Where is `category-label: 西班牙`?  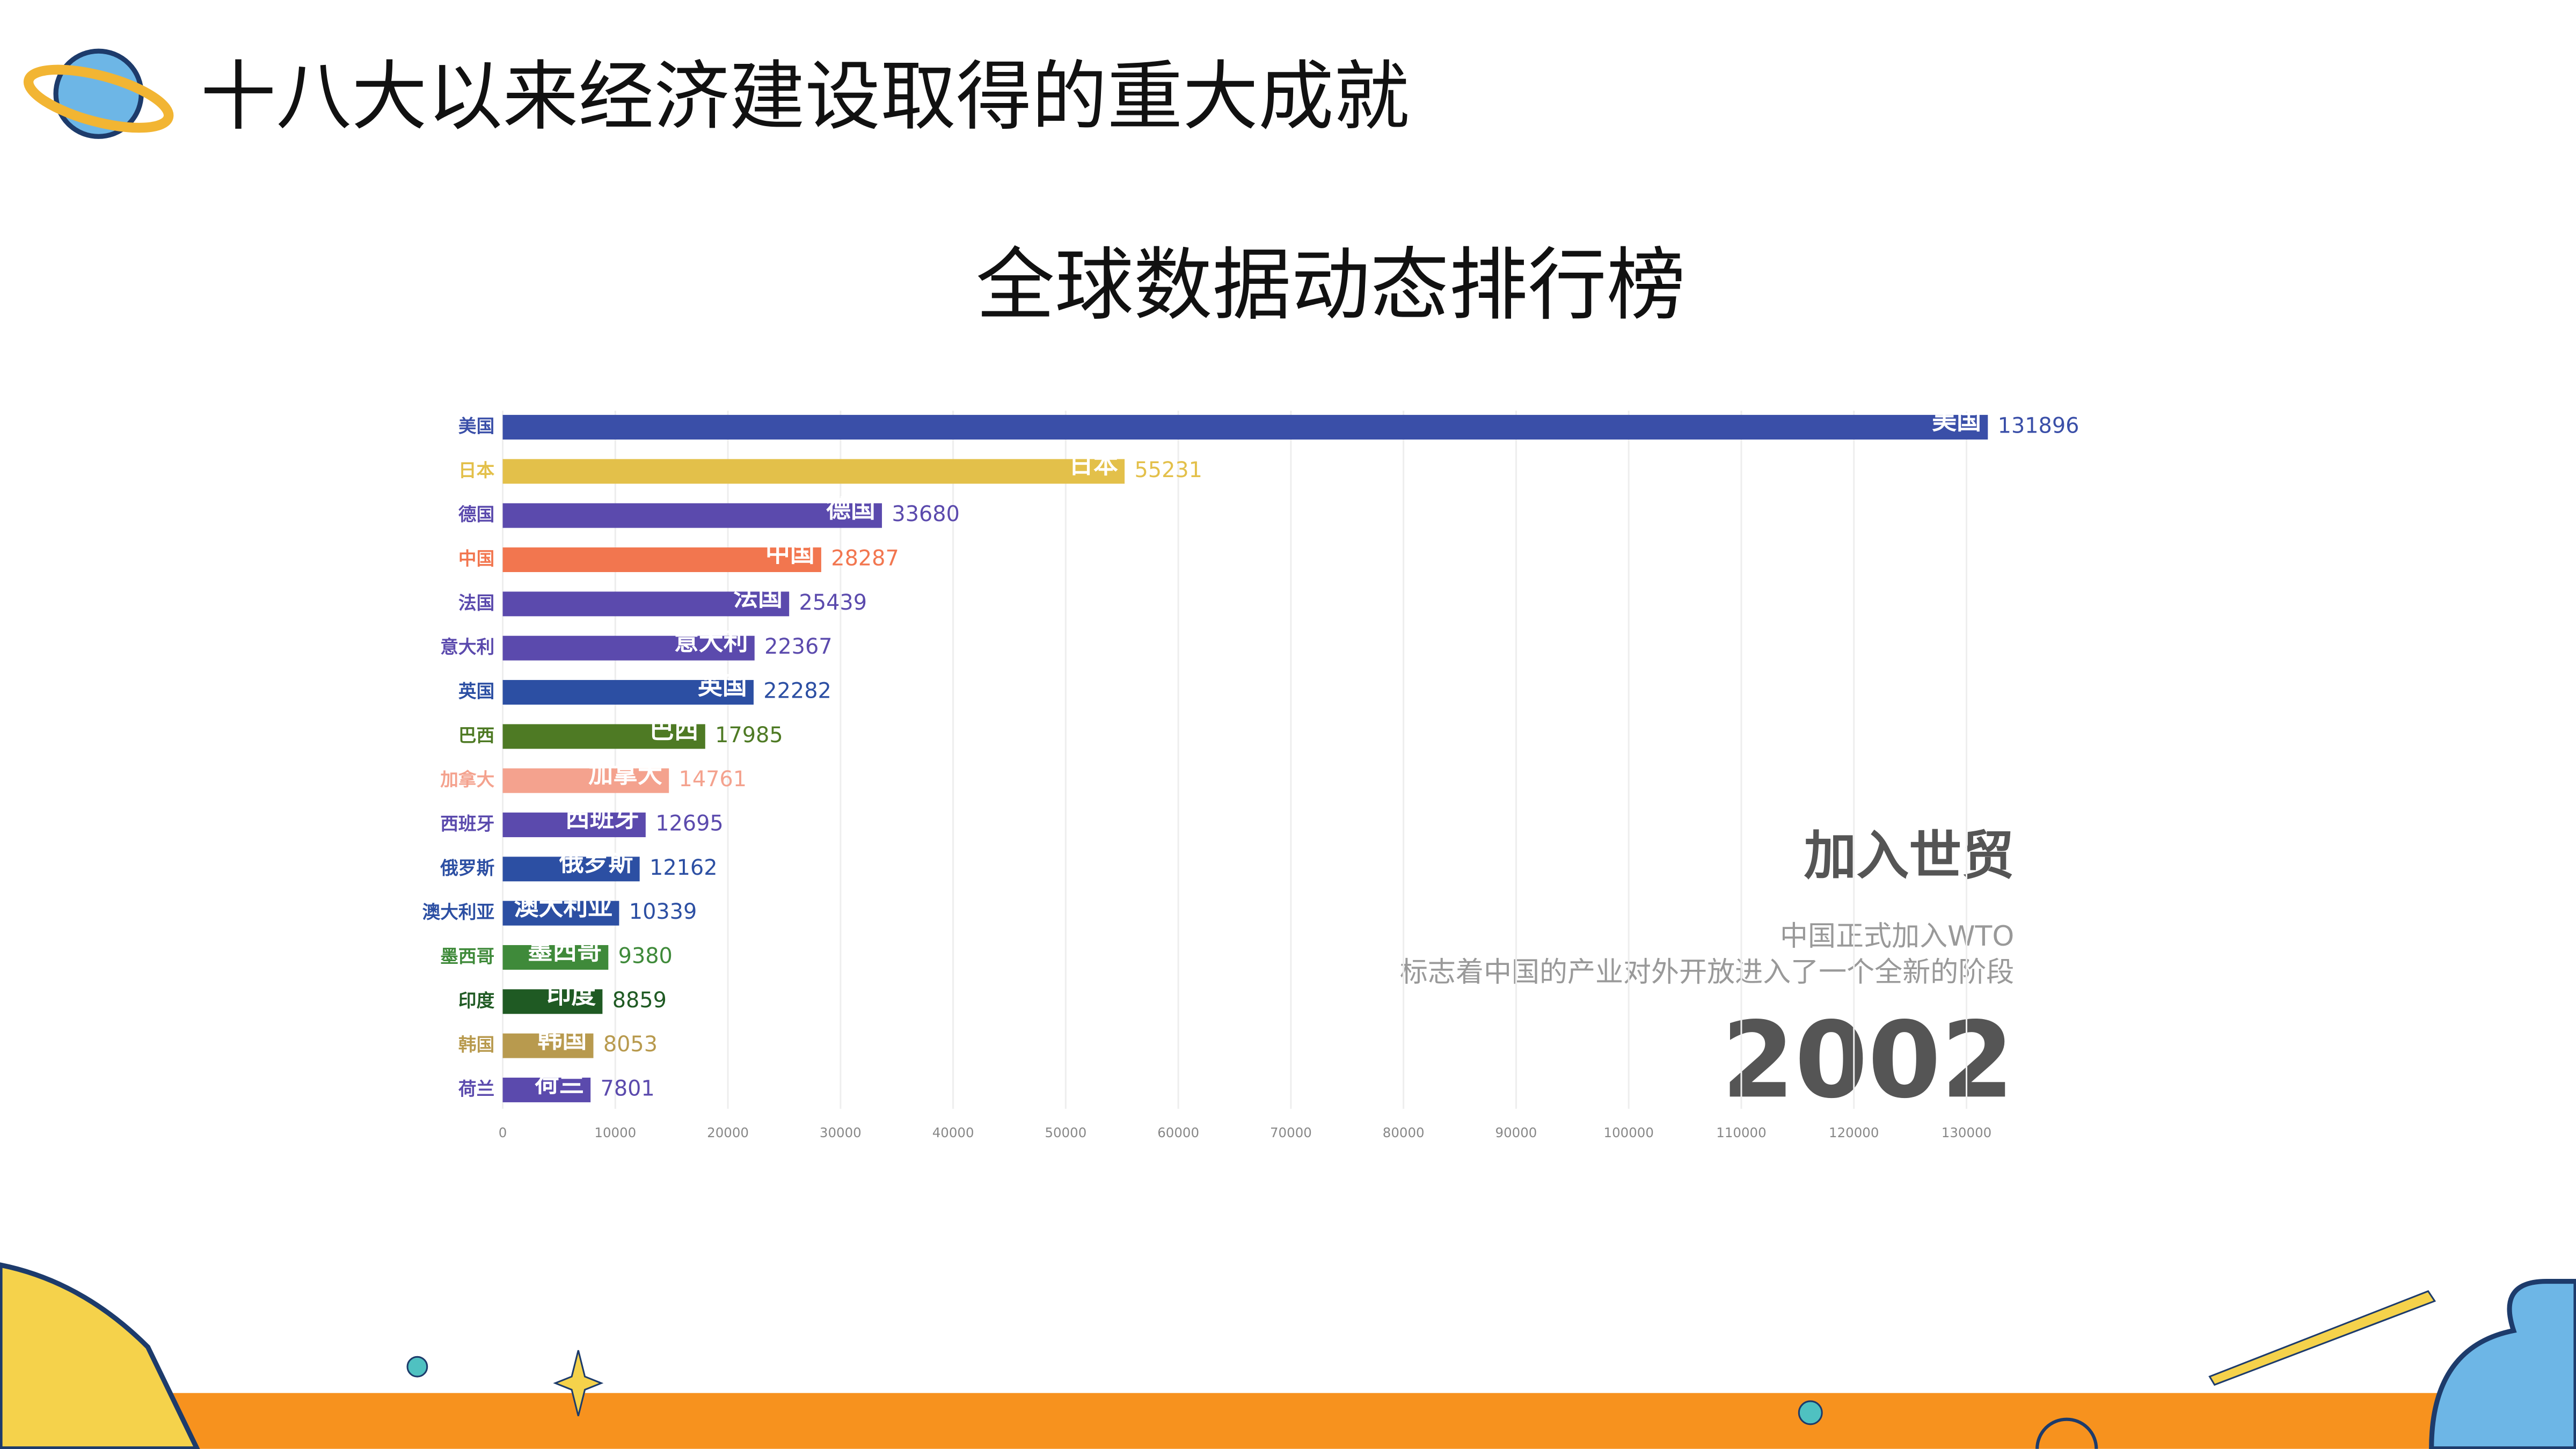 category-label: 西班牙 is located at coordinates (467, 824).